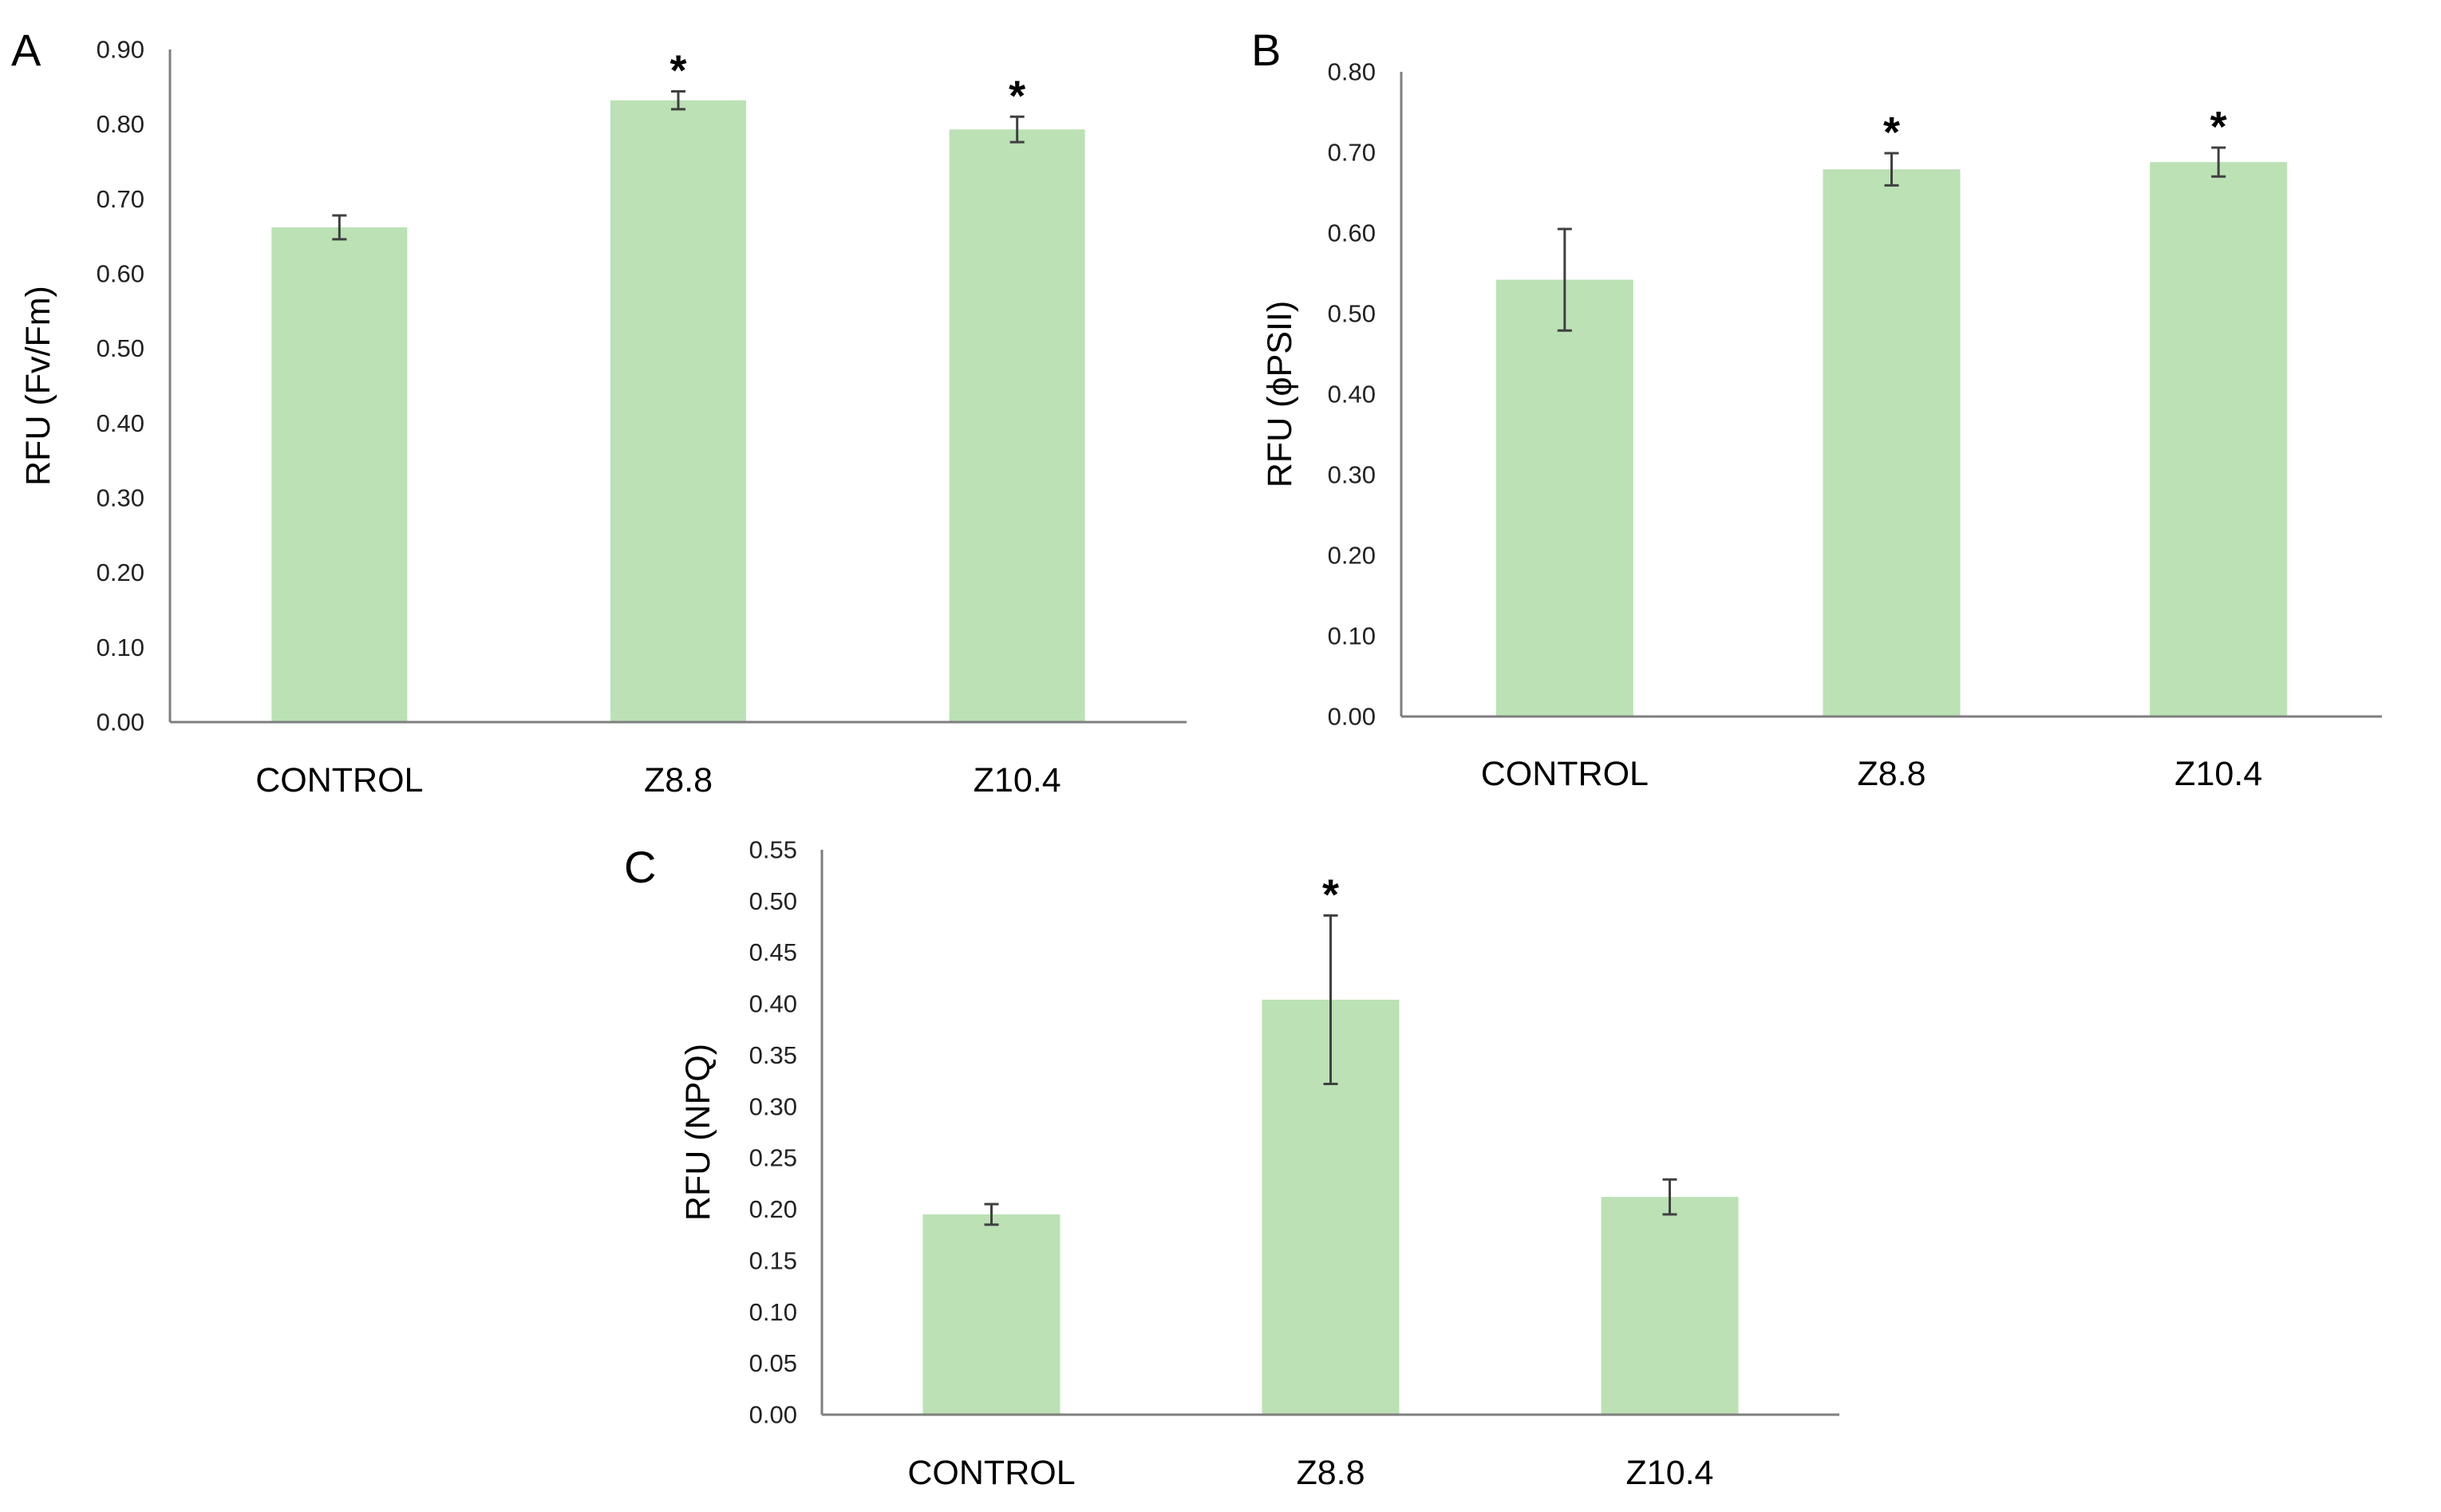  What do you see at coordinates (120, 124) in the screenshot?
I see `panel-a-y-tick-label: 0.80` at bounding box center [120, 124].